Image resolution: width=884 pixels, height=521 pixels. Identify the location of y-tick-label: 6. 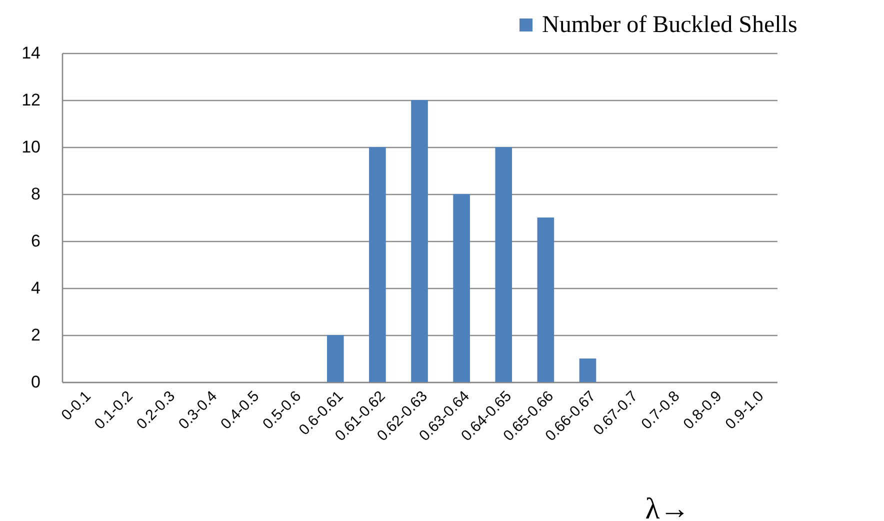
(35, 241).